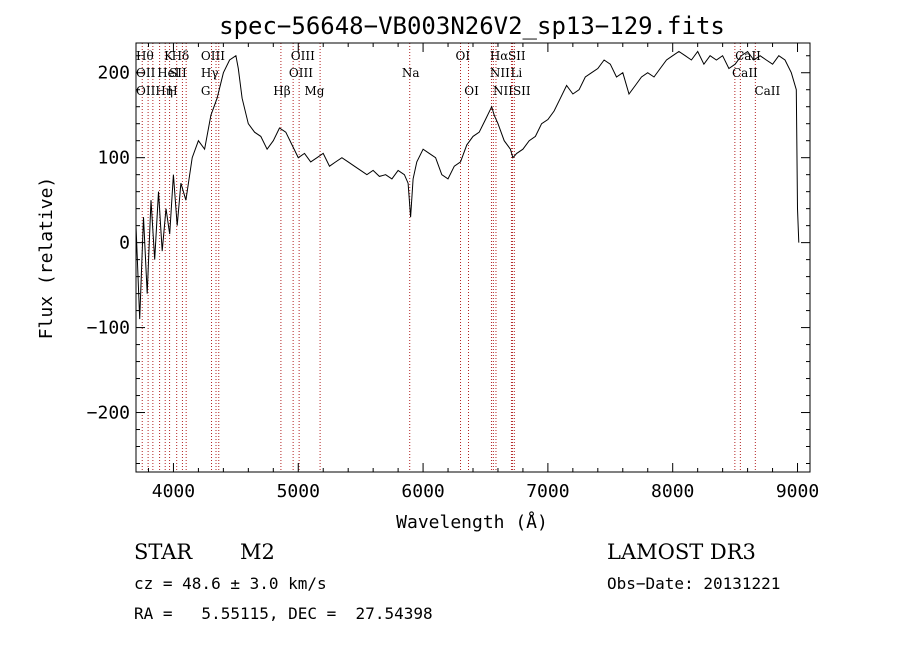 The height and width of the screenshot is (649, 900). Describe the element at coordinates (694, 583) in the screenshot. I see `observation-date: Obs−Date: 20131221` at that location.